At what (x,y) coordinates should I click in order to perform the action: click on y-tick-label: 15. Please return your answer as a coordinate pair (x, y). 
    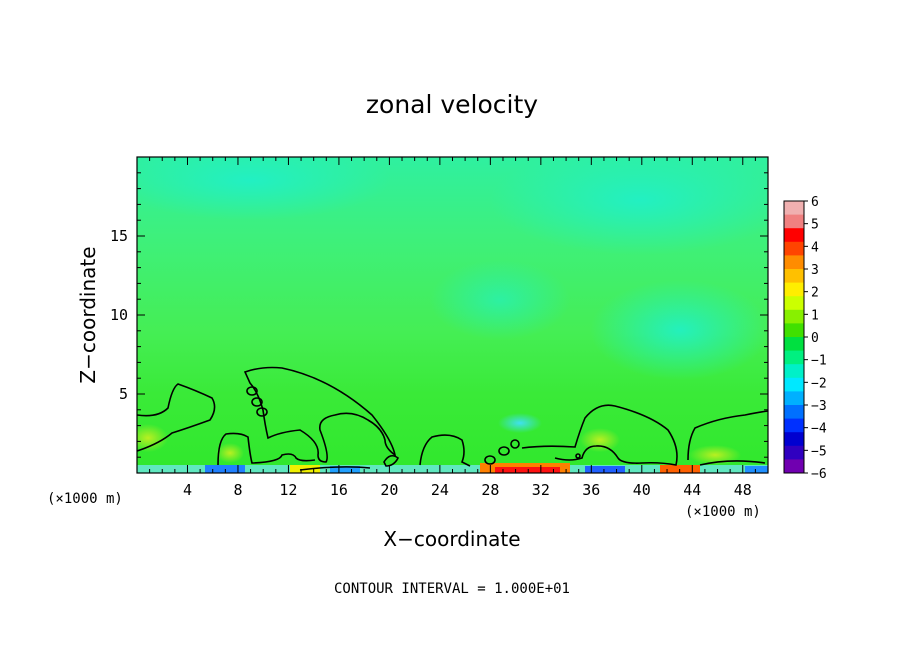
    Looking at the image, I should click on (119, 236).